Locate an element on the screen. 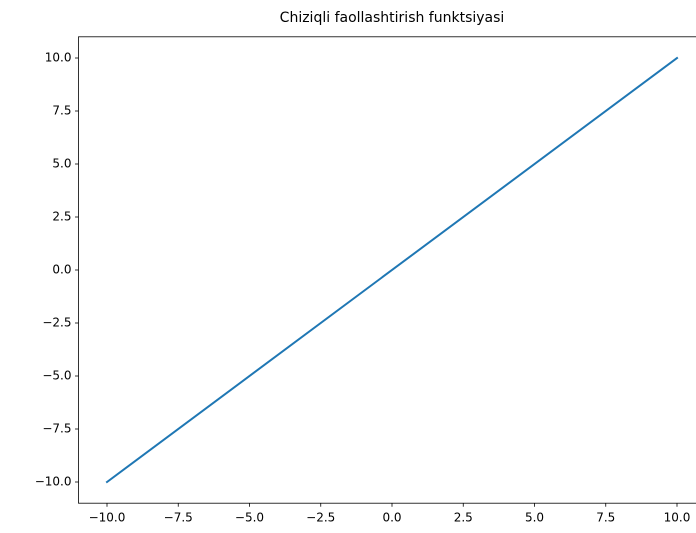 This screenshot has width=696, height=533. x-tick-label: −2.5 is located at coordinates (320, 518).